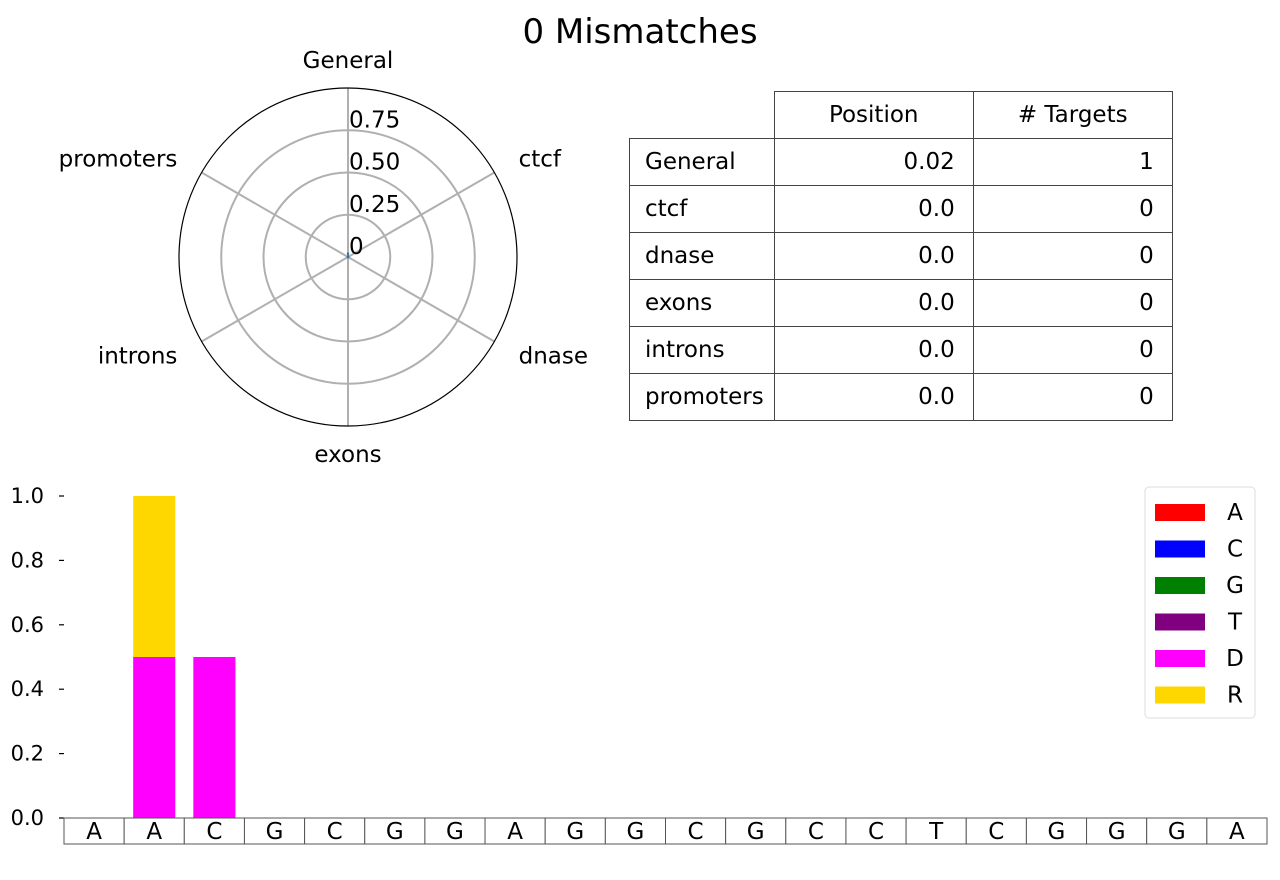  Describe the element at coordinates (374, 120) in the screenshot. I see `radar-tick-label: 0.75` at that location.